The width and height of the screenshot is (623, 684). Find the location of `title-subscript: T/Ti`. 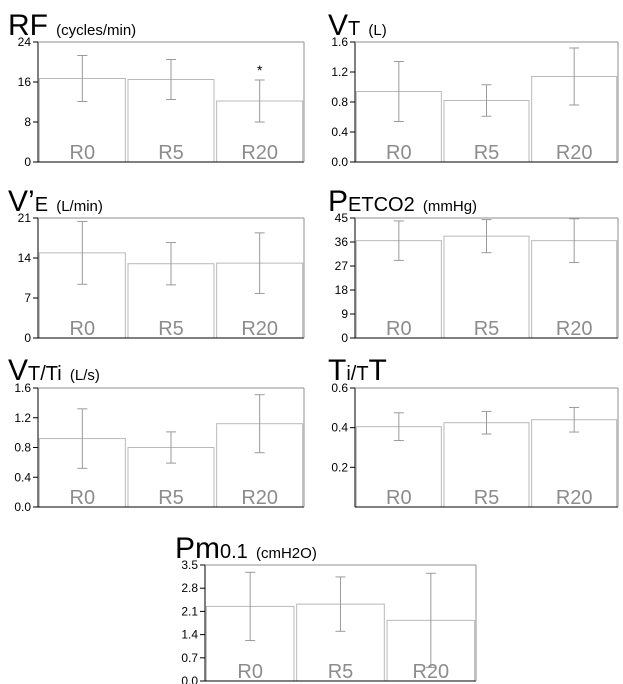

title-subscript: T/Ti is located at coordinates (45, 374).